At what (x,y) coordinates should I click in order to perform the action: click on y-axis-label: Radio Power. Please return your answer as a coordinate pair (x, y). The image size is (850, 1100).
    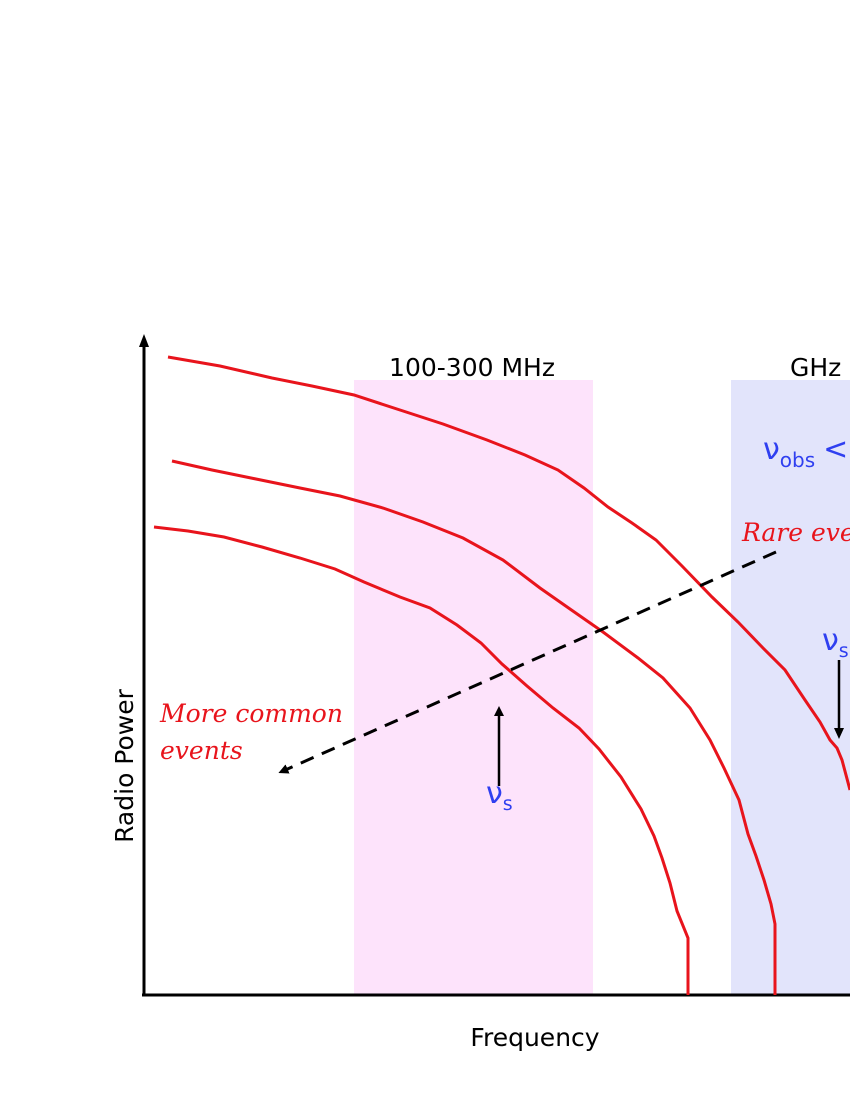
    Looking at the image, I should click on (124, 765).